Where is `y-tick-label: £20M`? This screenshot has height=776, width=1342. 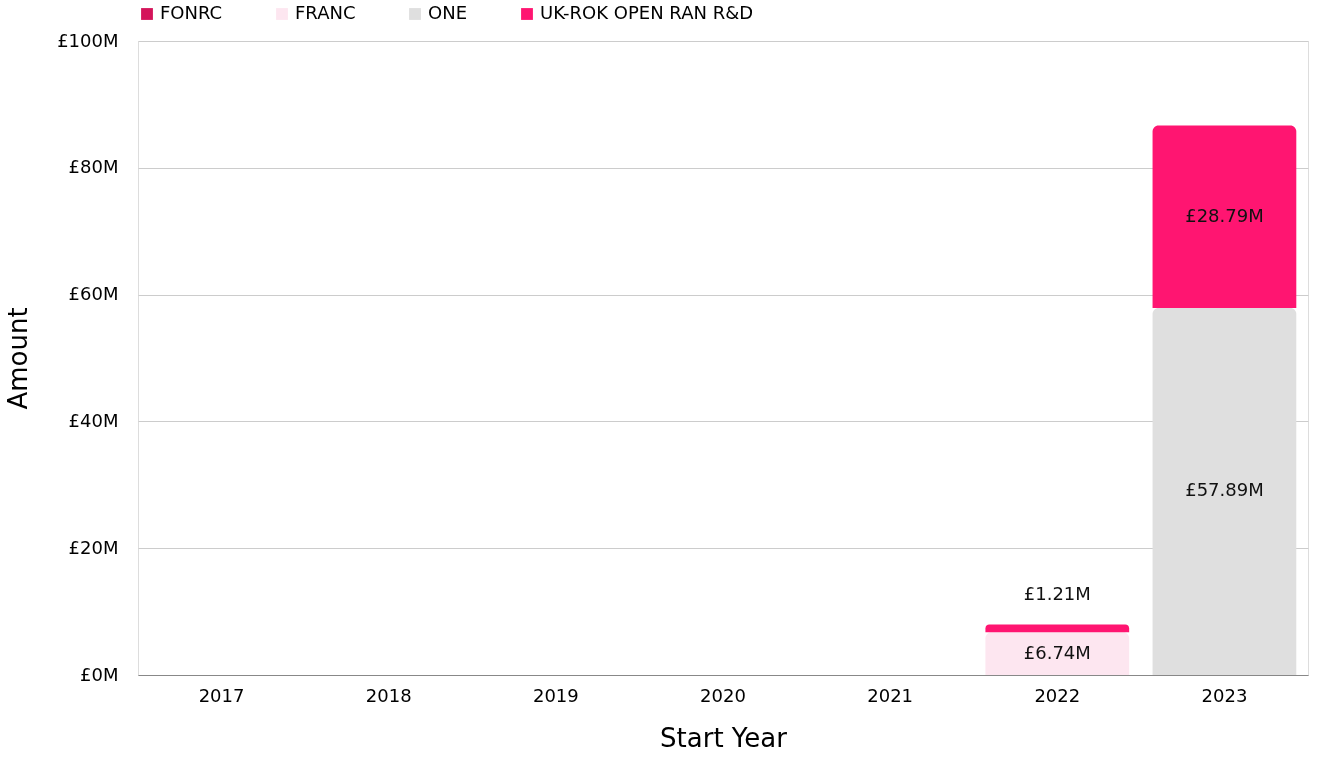
y-tick-label: £20M is located at coordinates (93, 547).